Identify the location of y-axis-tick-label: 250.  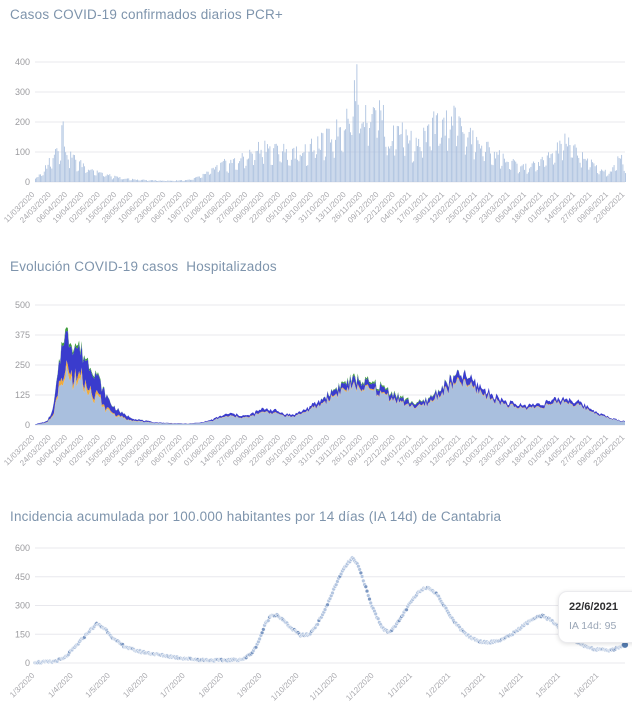
(22, 365).